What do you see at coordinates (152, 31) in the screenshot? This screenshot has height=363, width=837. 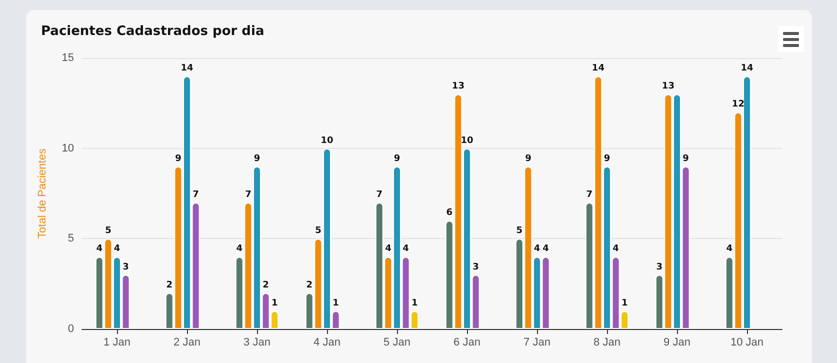 I see `chart-title: Pacientes Cadastrados por dia` at bounding box center [152, 31].